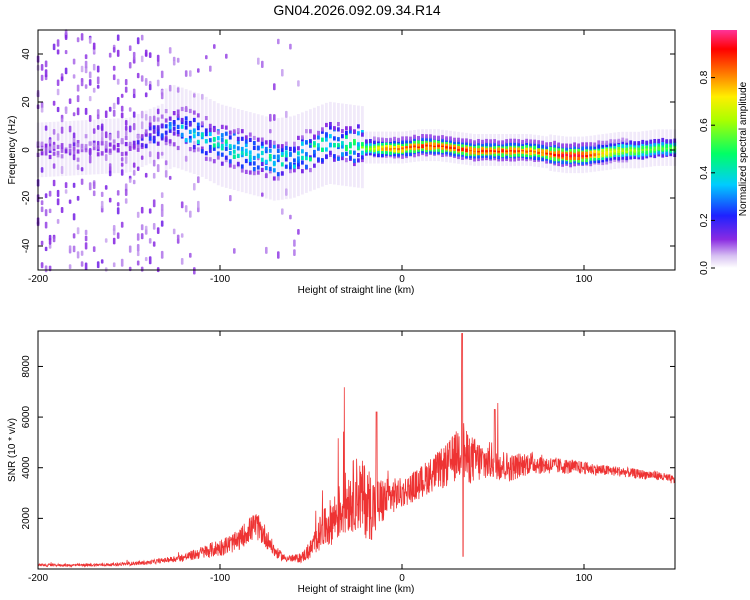  What do you see at coordinates (26, 518) in the screenshot?
I see `snr-ytick-label: 2000` at bounding box center [26, 518].